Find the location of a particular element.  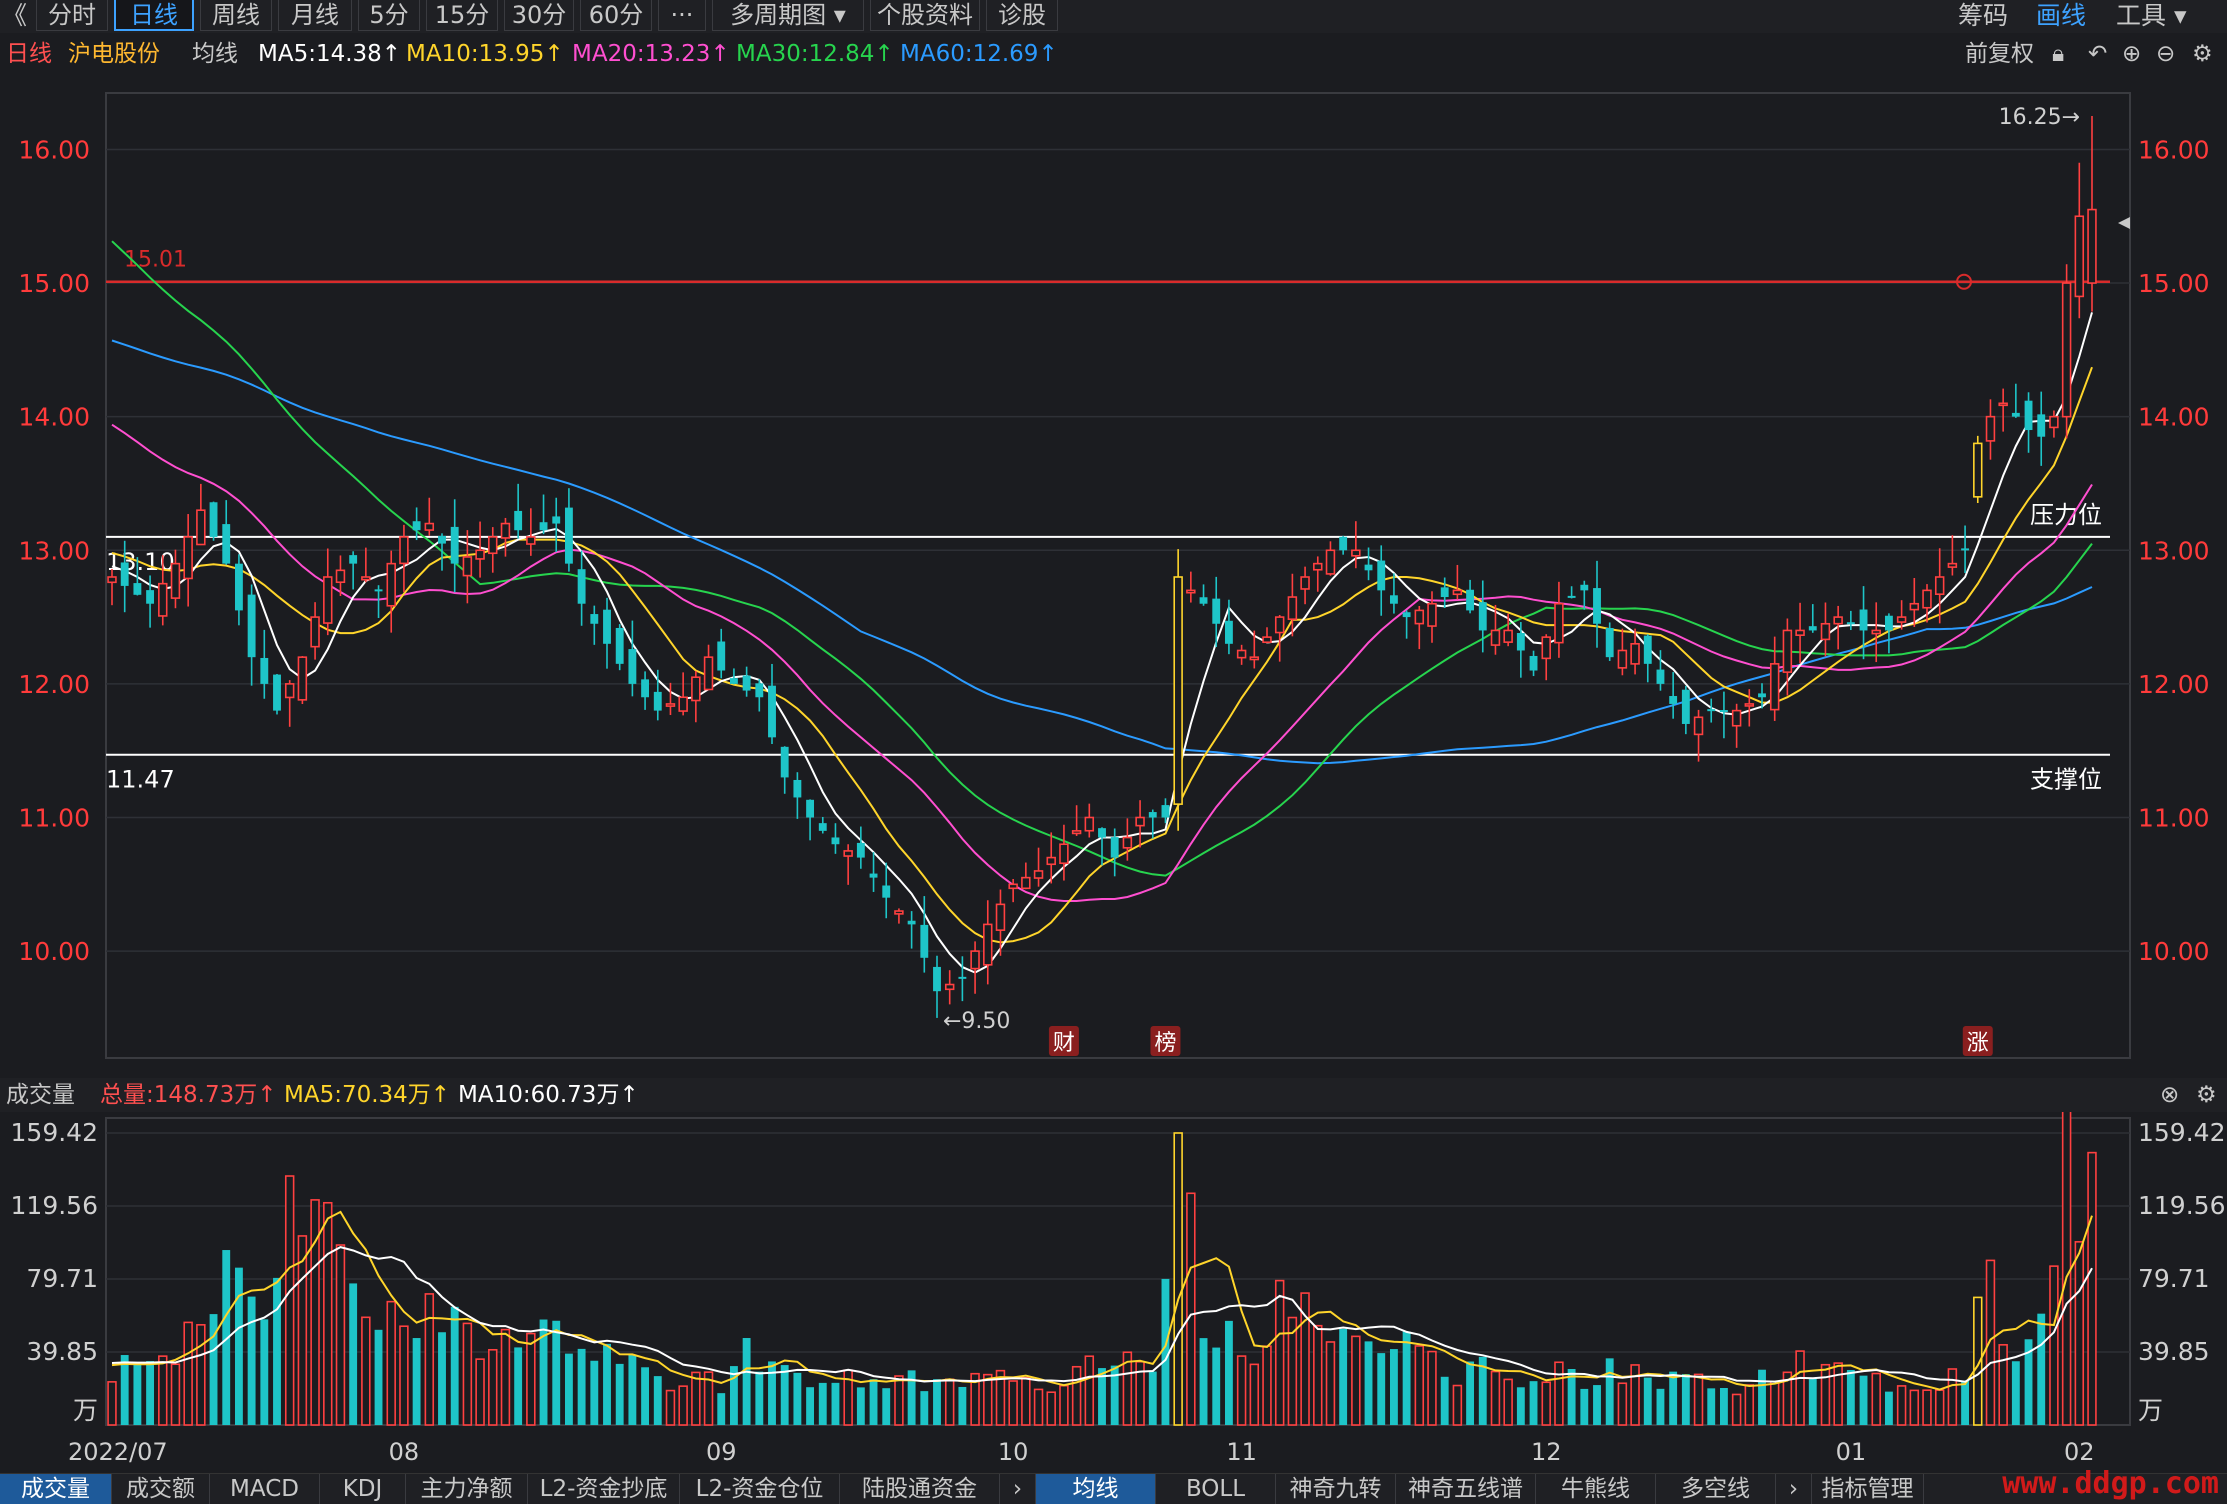

price-cursor-arrow is located at coordinates (2124, 223).